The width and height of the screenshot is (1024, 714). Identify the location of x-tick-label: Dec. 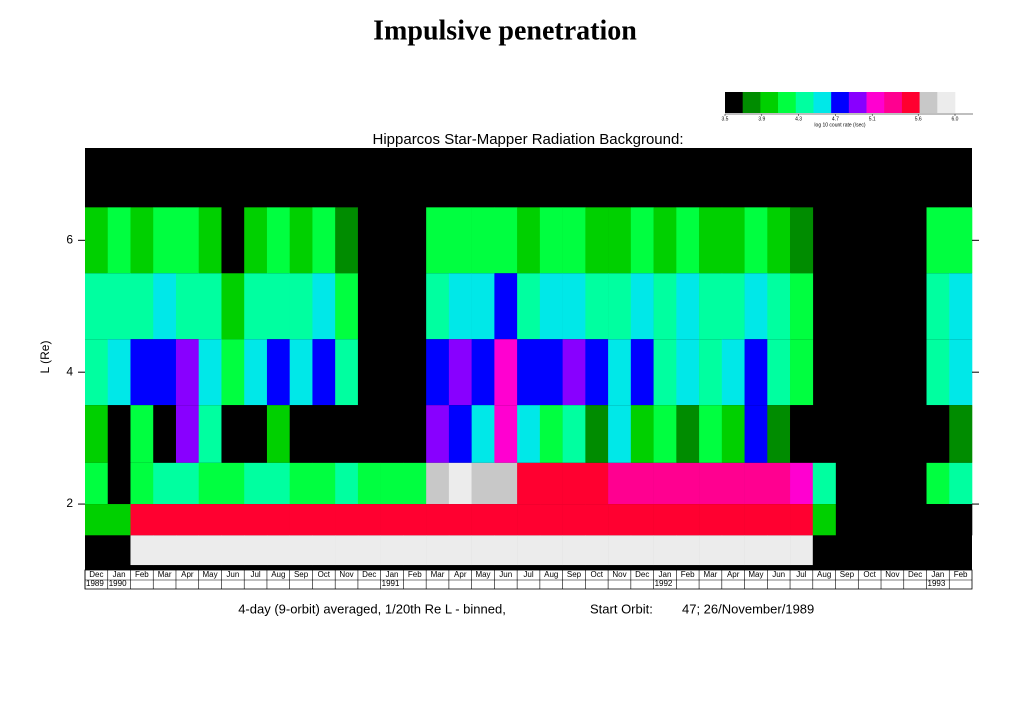
(369, 574).